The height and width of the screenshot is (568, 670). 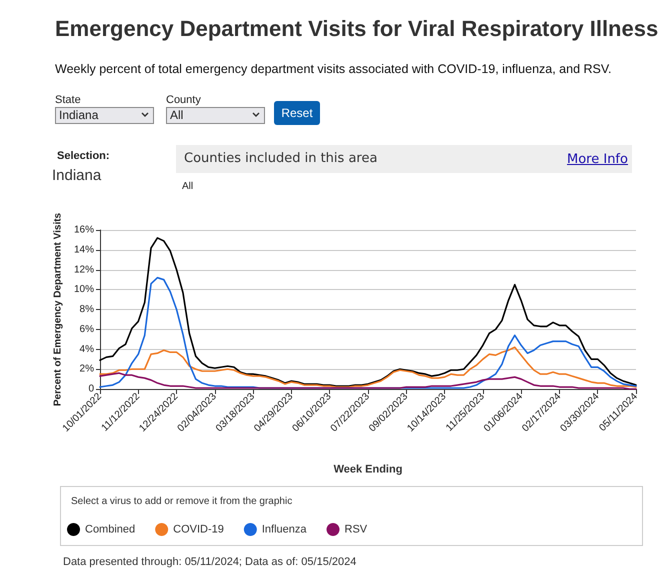 I want to click on y-tick-label: 12%, so click(x=84, y=270).